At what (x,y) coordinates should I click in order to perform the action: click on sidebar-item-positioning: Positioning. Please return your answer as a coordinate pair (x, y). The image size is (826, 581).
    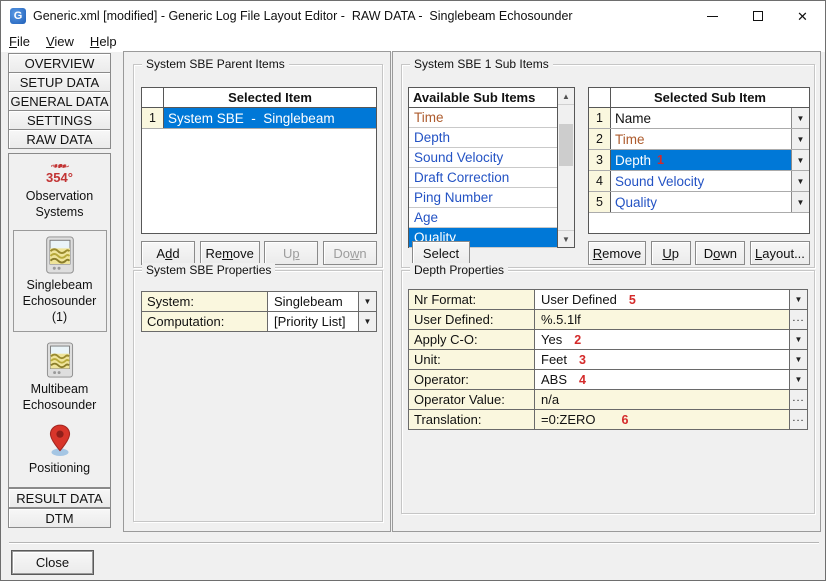
    Looking at the image, I should click on (59, 450).